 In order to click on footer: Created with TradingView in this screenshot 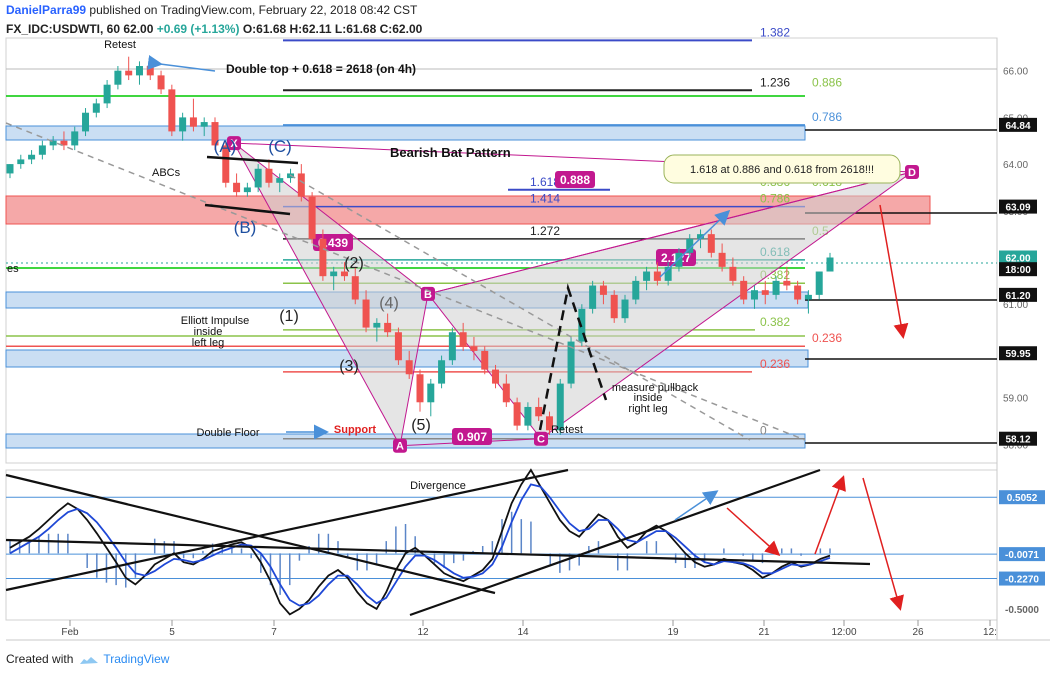, I will do `click(87, 659)`.